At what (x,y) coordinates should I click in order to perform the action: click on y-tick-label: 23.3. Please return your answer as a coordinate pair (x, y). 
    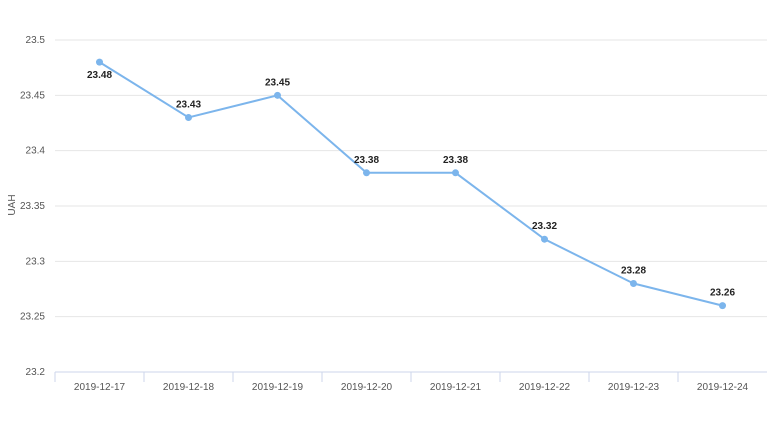
    Looking at the image, I should click on (36, 261).